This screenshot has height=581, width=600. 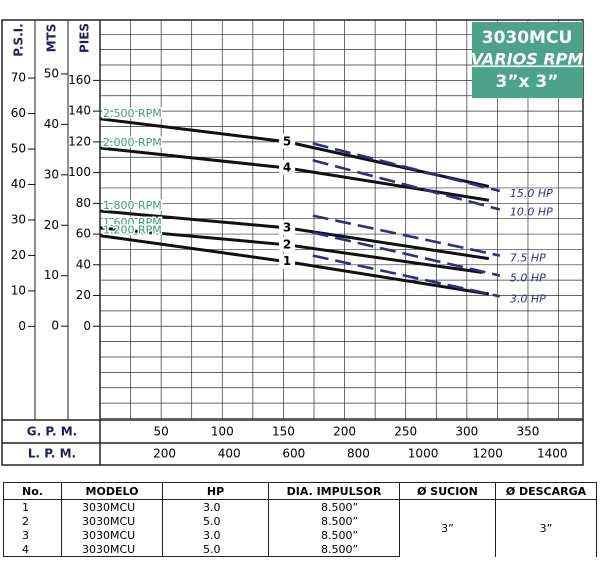 I want to click on curve-number: 5, so click(x=287, y=141).